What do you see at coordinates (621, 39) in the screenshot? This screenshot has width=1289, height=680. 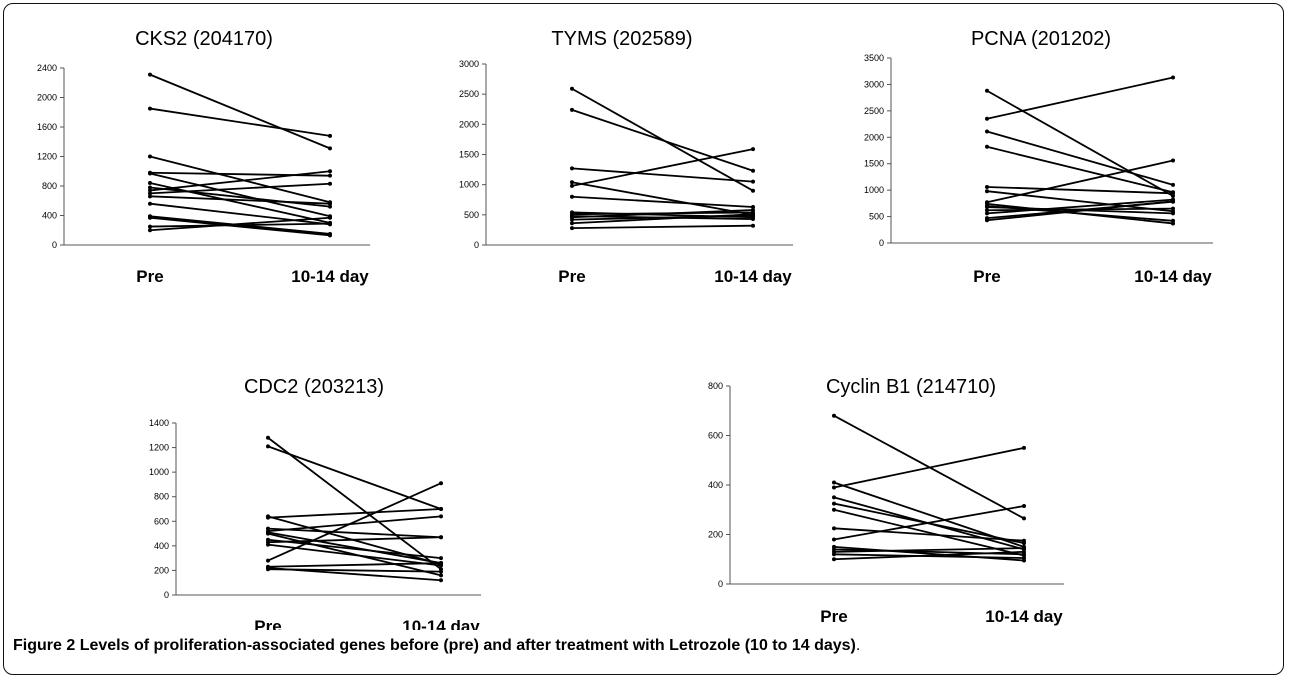 I see `chart-title: TYMS (202589)` at bounding box center [621, 39].